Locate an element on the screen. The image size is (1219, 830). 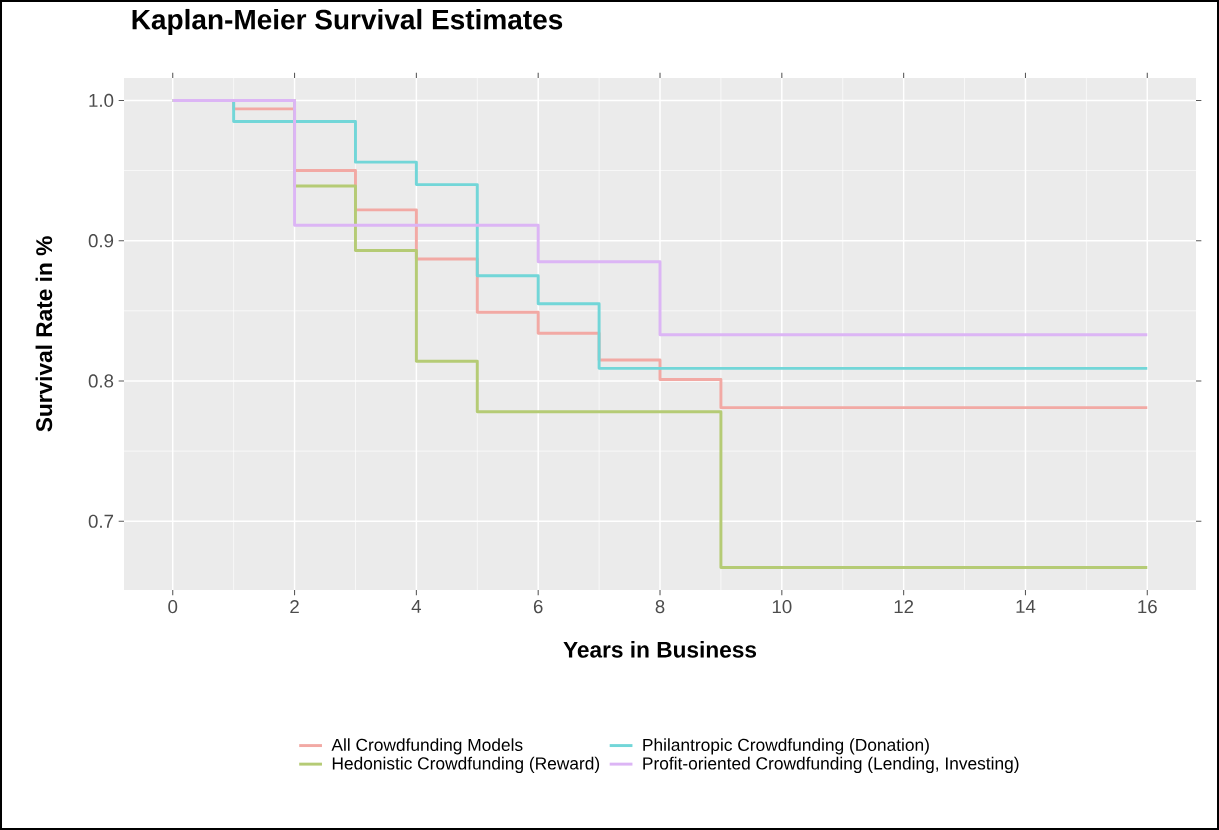
chart-title: Kaplan-Meier Survival Estimates is located at coordinates (347, 22).